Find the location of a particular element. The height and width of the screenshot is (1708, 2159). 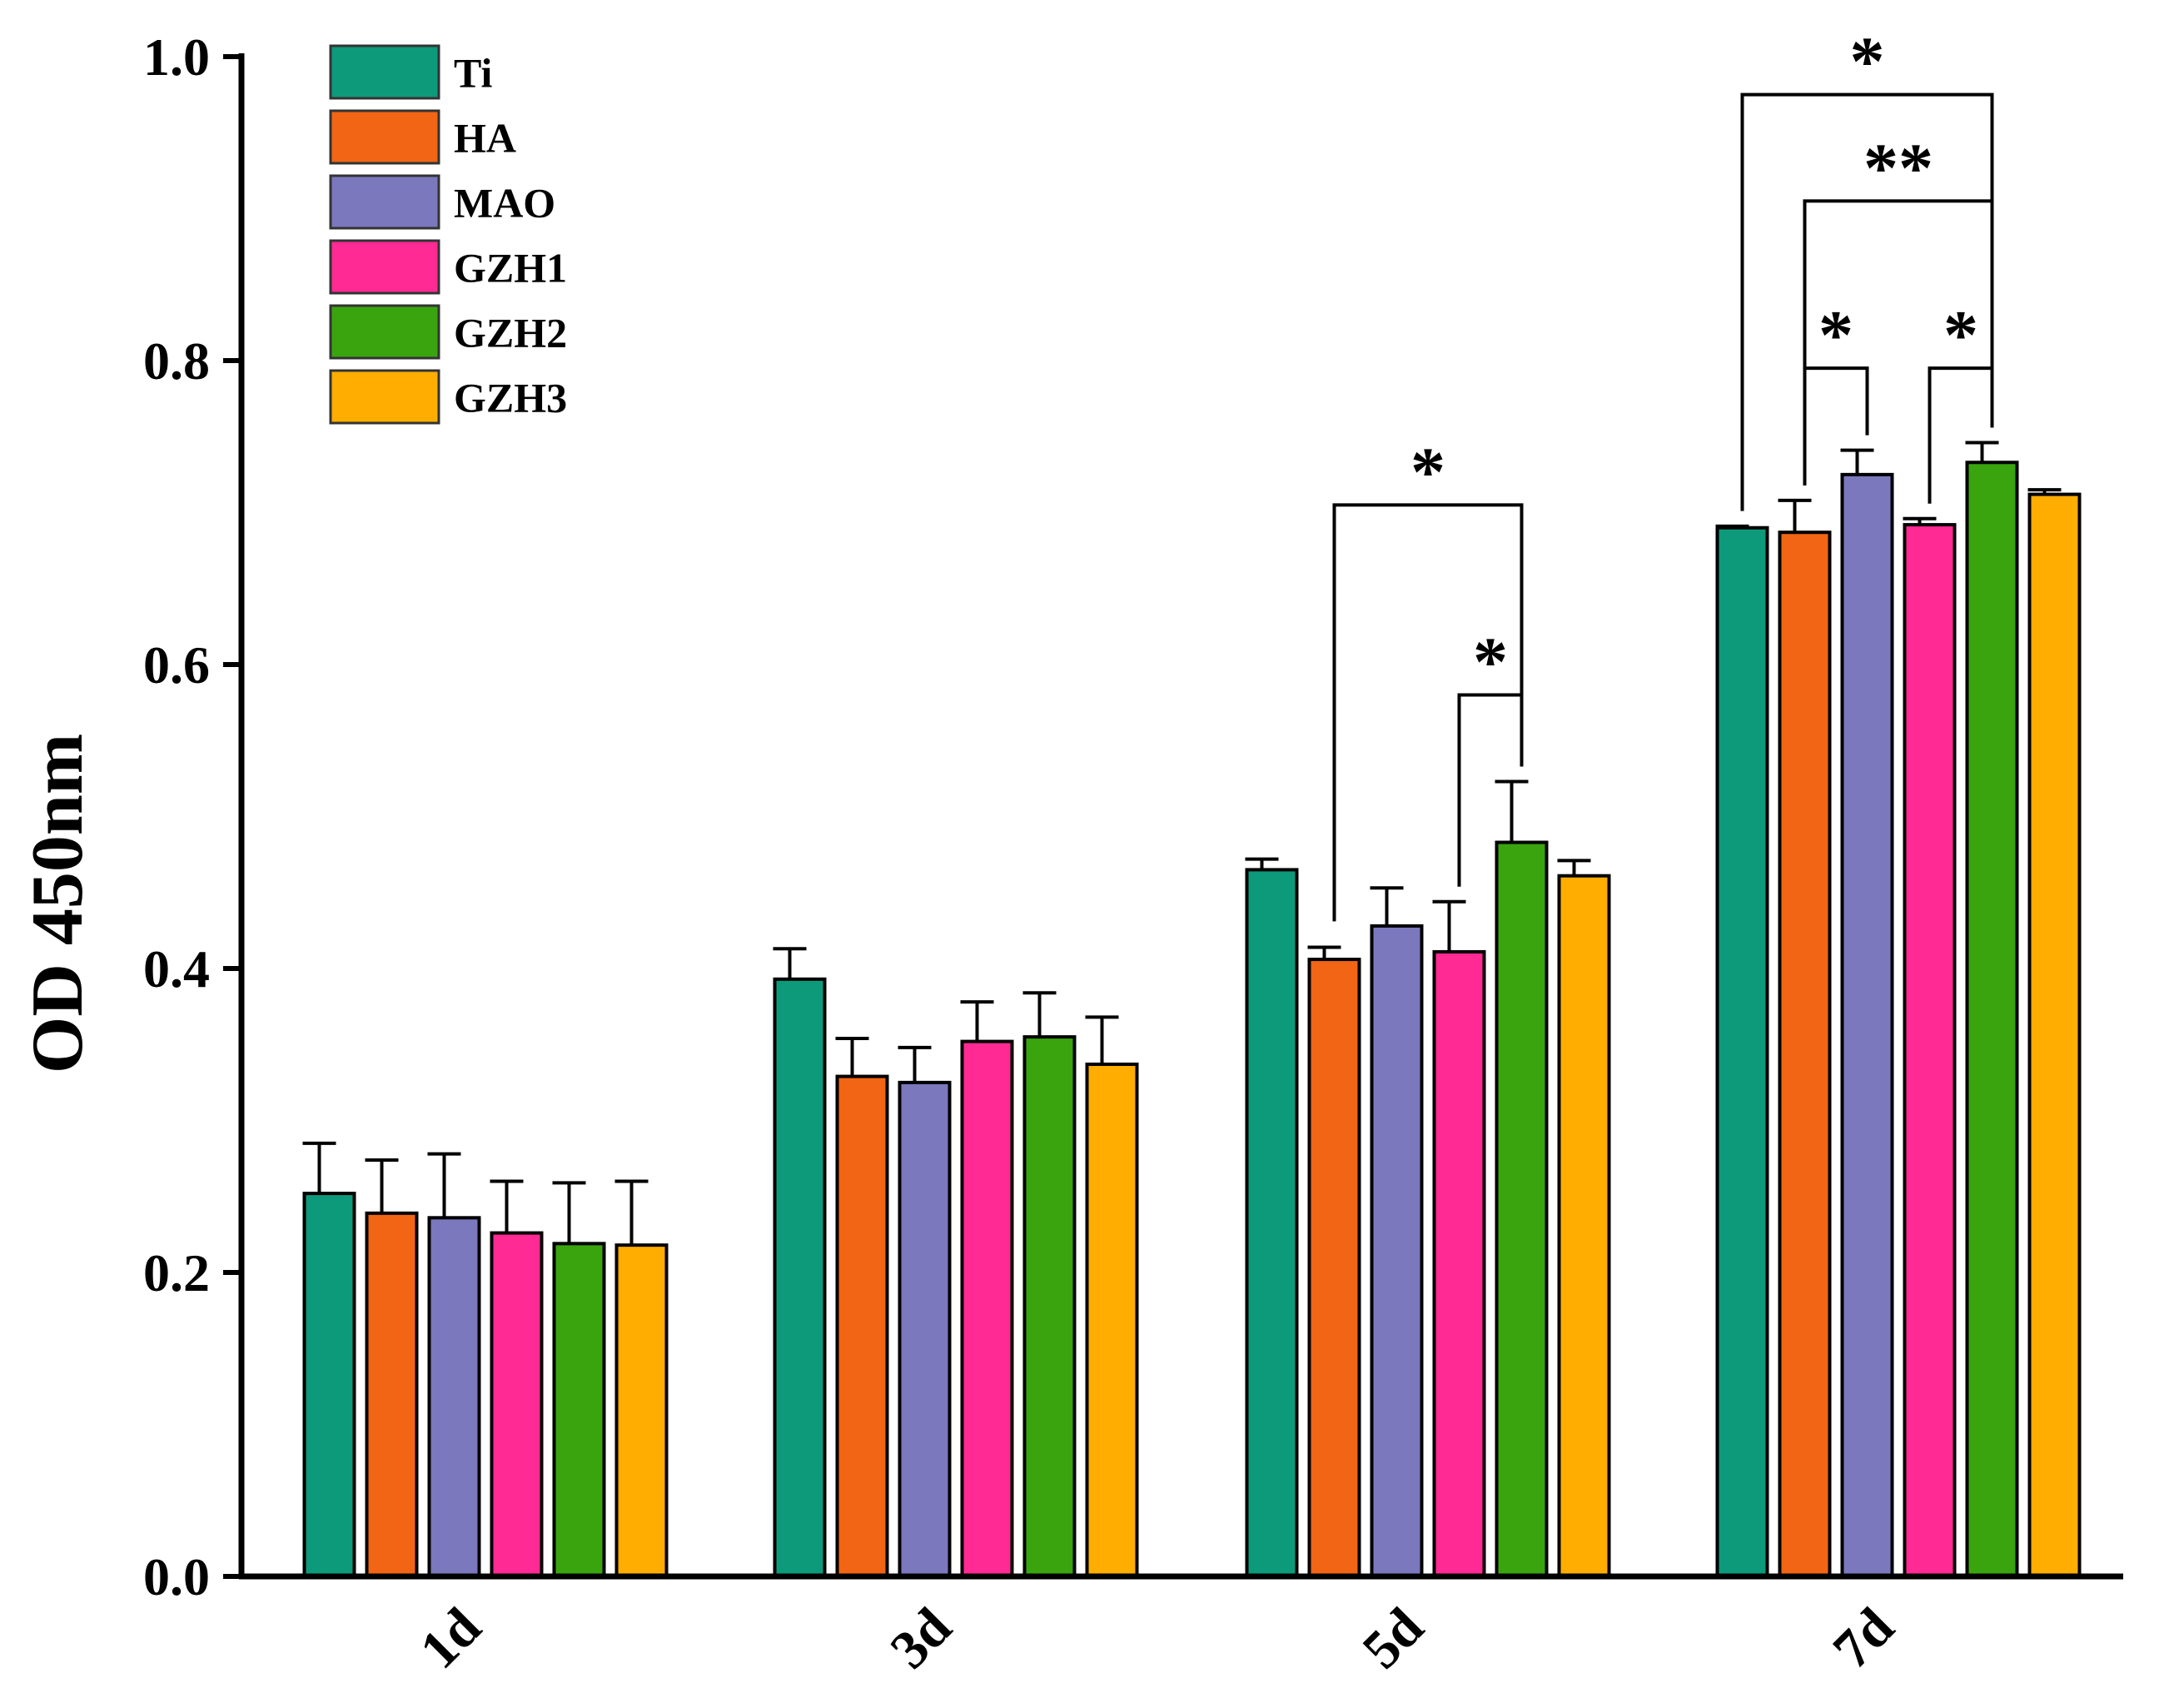

bar-gzh3-1d is located at coordinates (641, 1411).